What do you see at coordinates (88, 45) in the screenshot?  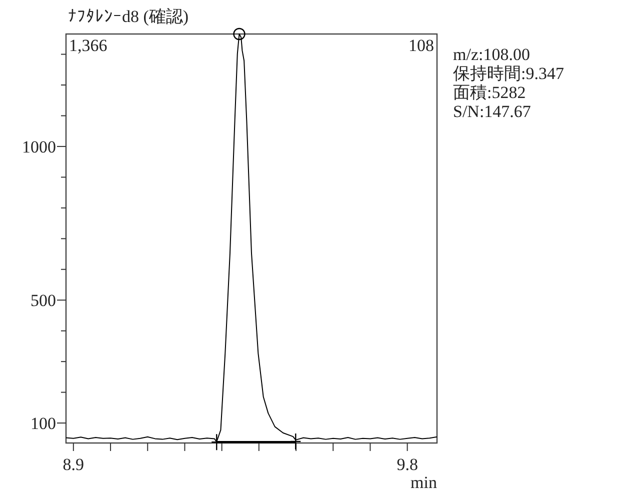 I see `annotation: 1,366` at bounding box center [88, 45].